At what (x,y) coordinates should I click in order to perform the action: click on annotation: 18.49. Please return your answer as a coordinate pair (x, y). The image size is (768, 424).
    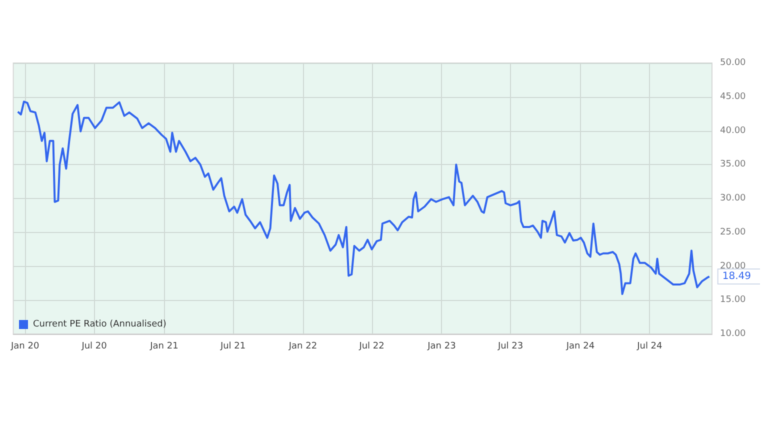
    Looking at the image, I should click on (736, 276).